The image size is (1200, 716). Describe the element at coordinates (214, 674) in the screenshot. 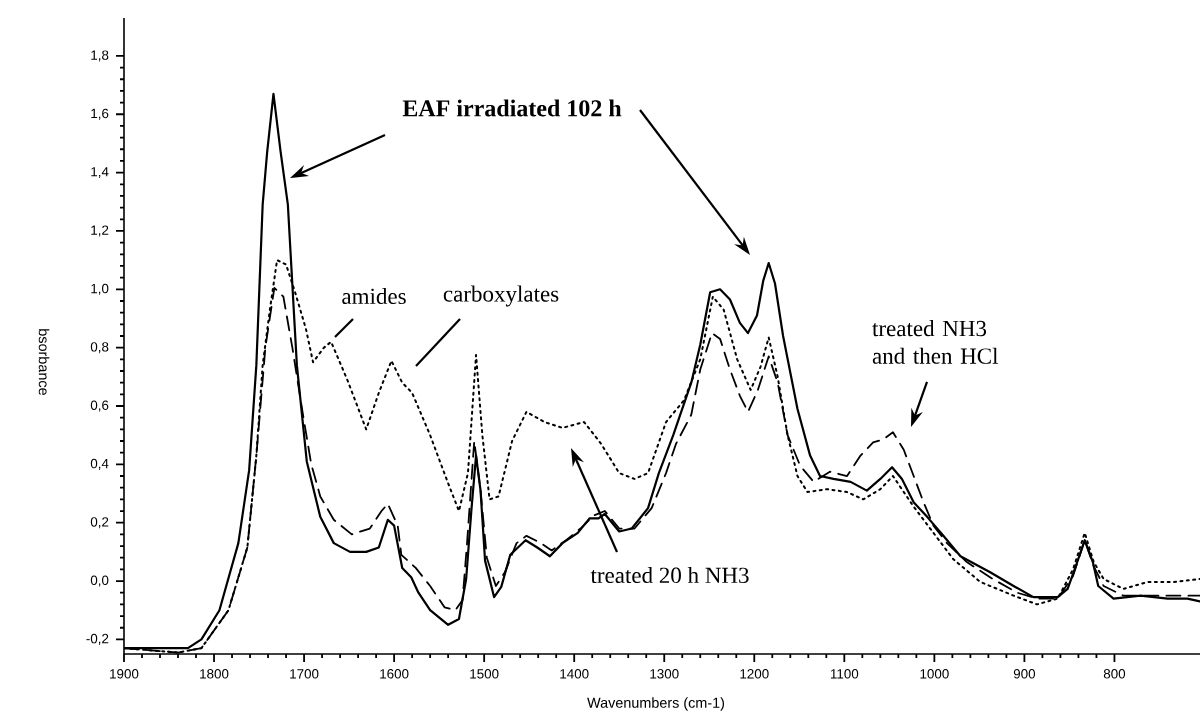

I see `x-tick-label: 1800` at that location.